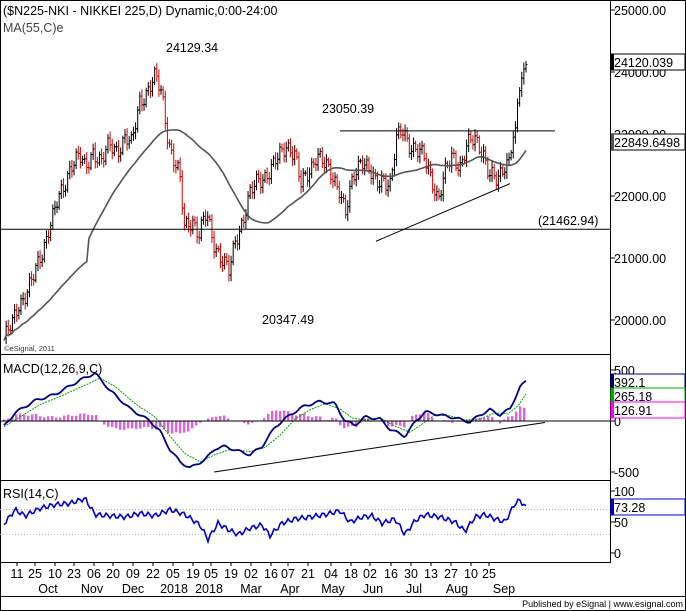  I want to click on annotation-high: 24129.34, so click(192, 48).